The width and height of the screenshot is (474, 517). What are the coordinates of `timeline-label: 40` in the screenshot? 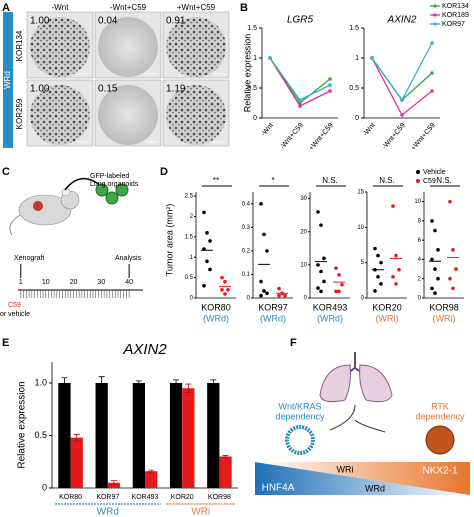 It's located at (129, 282).